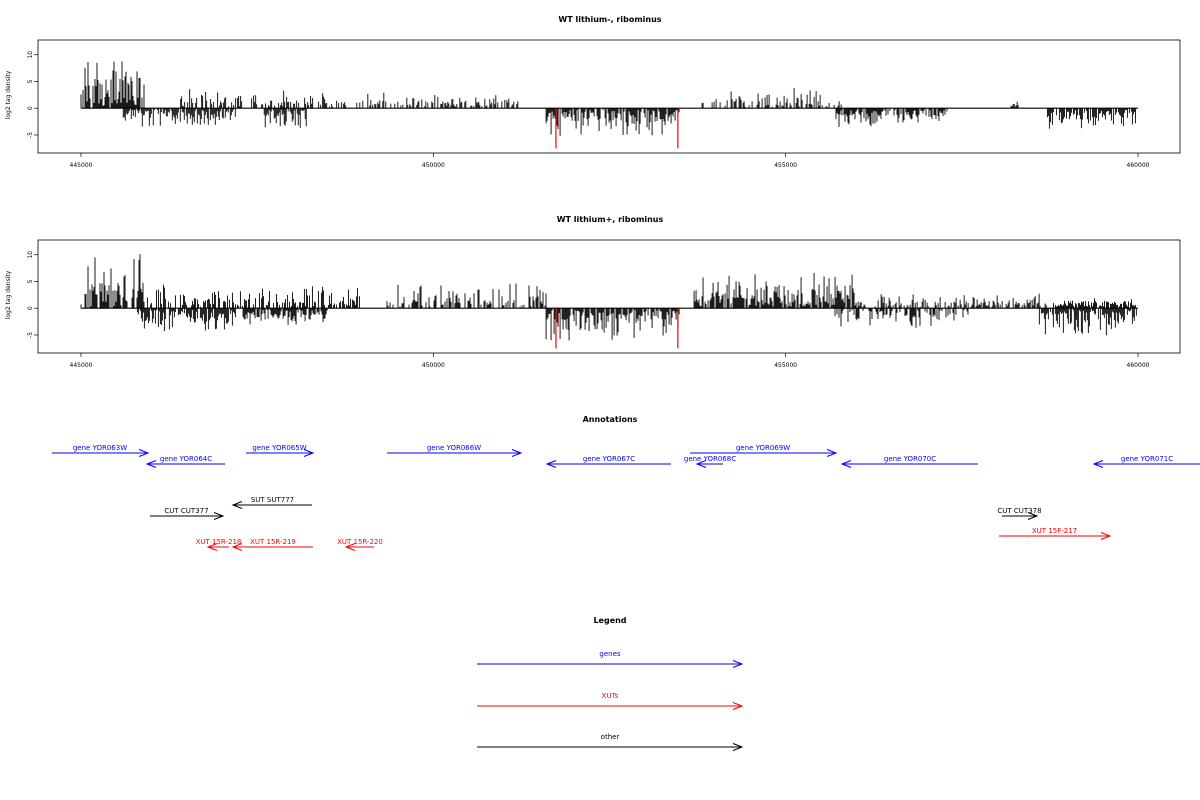  I want to click on annotation-feature: XUT 15F-217, so click(1055, 533).